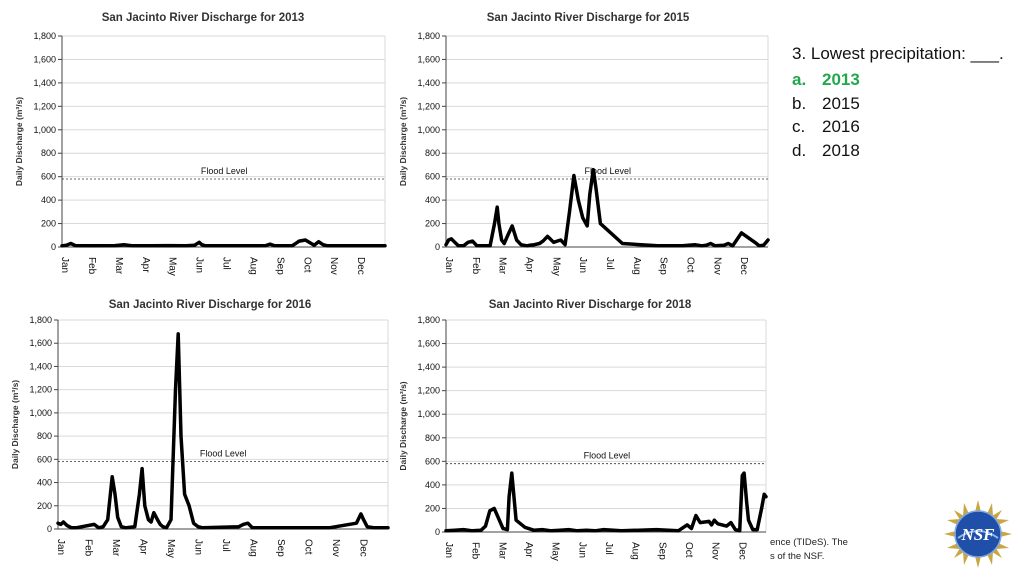  I want to click on option-d: d. 2018, so click(898, 151).